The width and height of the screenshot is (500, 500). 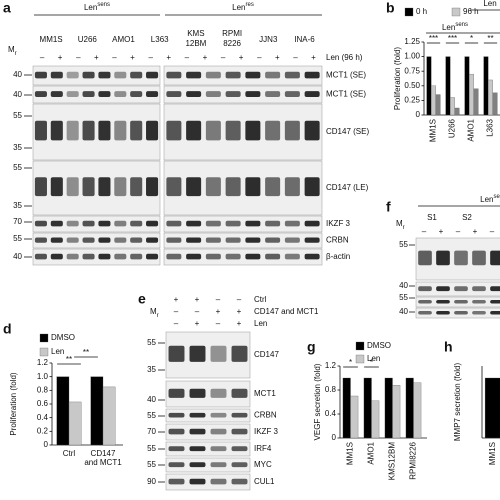 I want to click on legend-label: DMSO, so click(x=379, y=345).